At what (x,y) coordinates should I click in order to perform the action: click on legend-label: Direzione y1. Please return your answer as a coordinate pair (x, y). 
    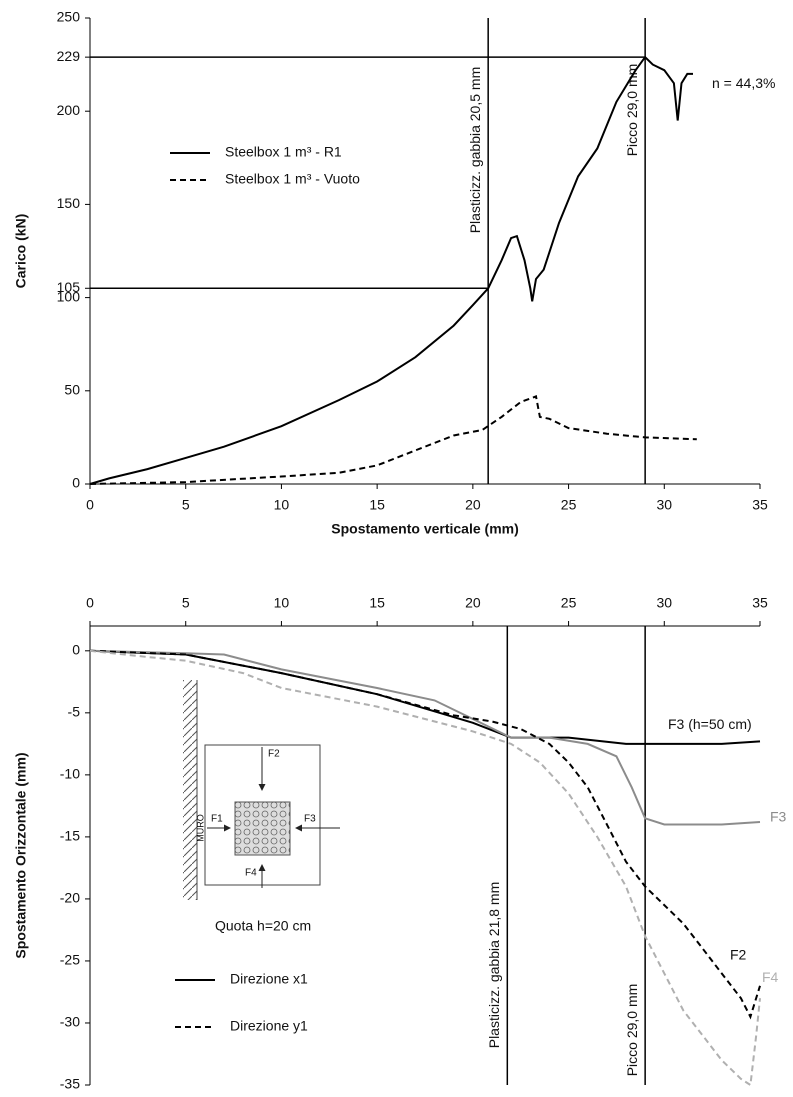
    Looking at the image, I should click on (269, 1026).